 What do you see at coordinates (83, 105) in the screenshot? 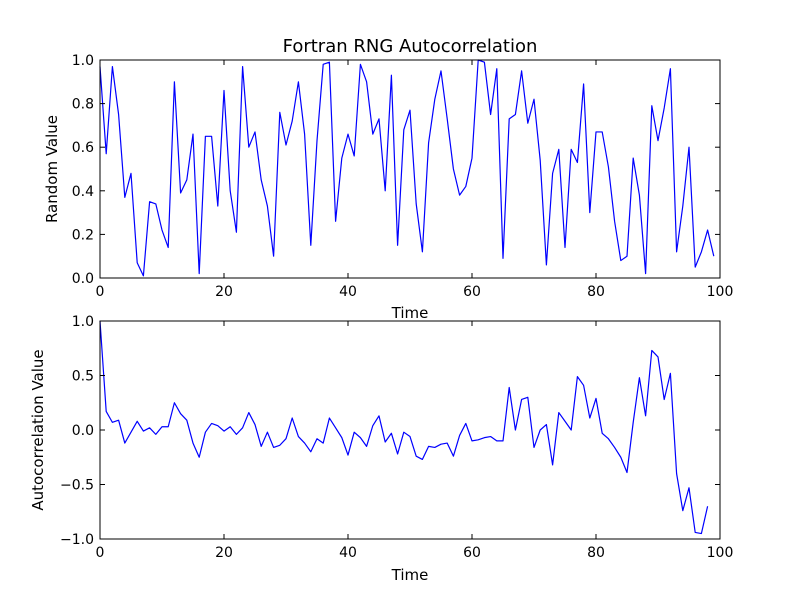
I see `y-tick-label: 0.8` at bounding box center [83, 105].